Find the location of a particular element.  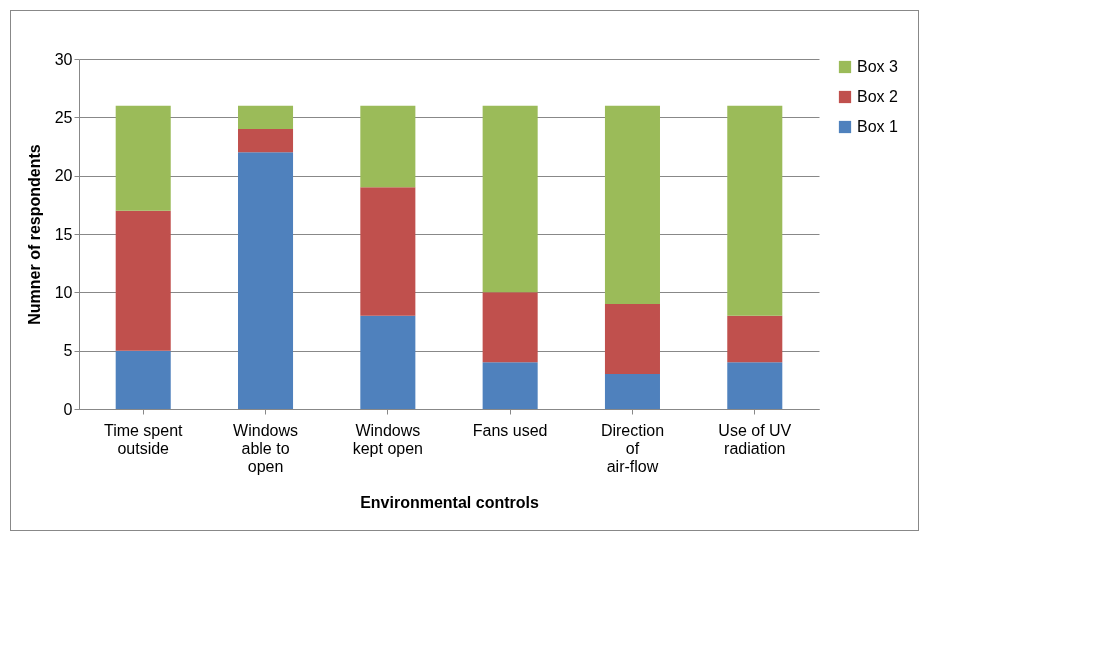

y-tick-label: 25 is located at coordinates (63, 117).